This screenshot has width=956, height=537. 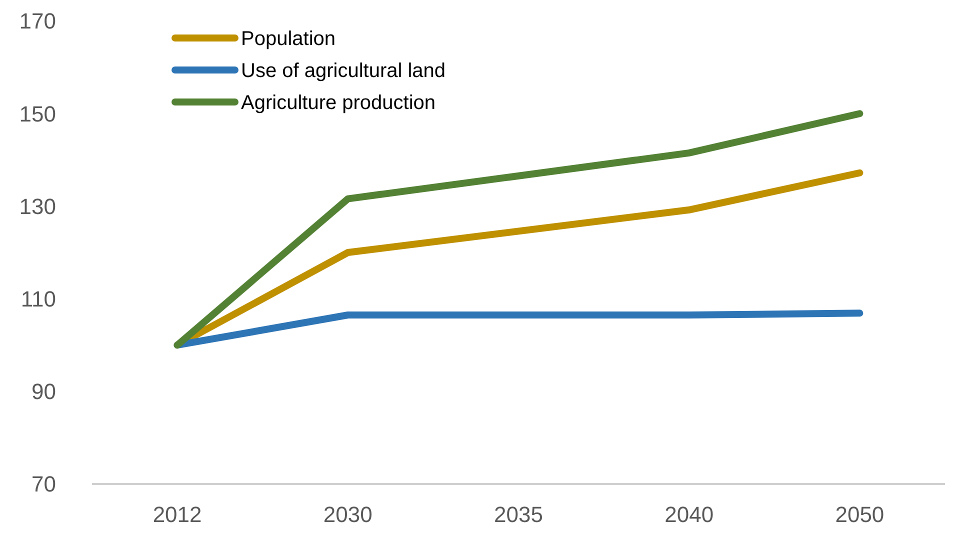 I want to click on legend-label: Use of agricultural land, so click(x=343, y=71).